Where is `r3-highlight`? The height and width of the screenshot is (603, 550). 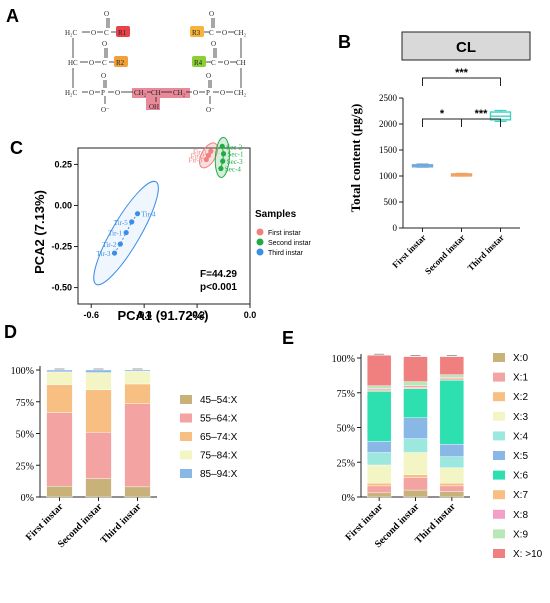 r3-highlight is located at coordinates (197, 31).